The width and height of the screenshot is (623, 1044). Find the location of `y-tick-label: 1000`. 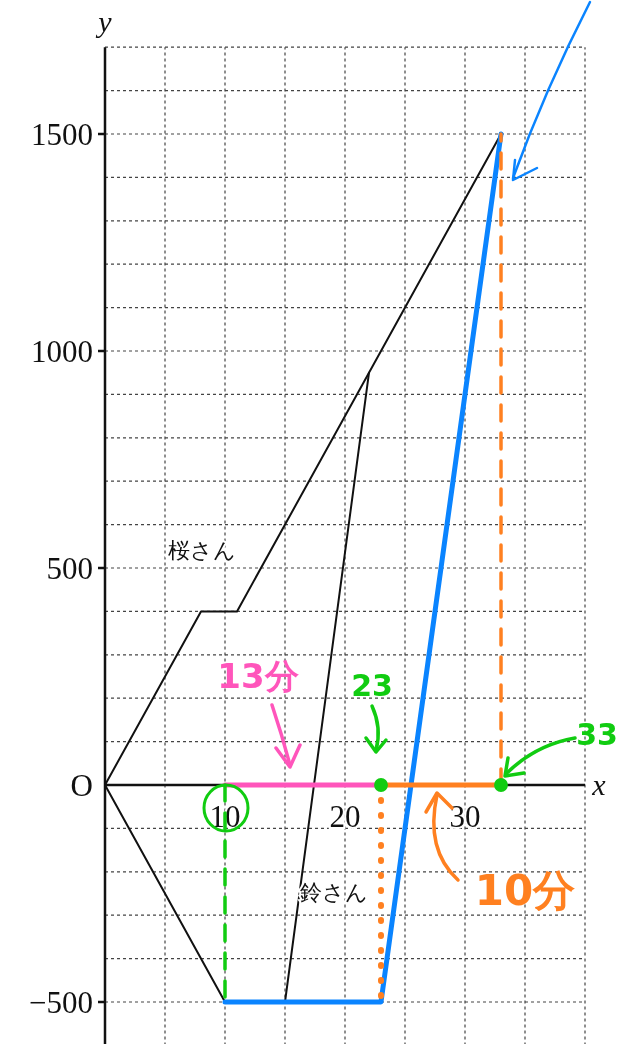

y-tick-label: 1000 is located at coordinates (62, 351).